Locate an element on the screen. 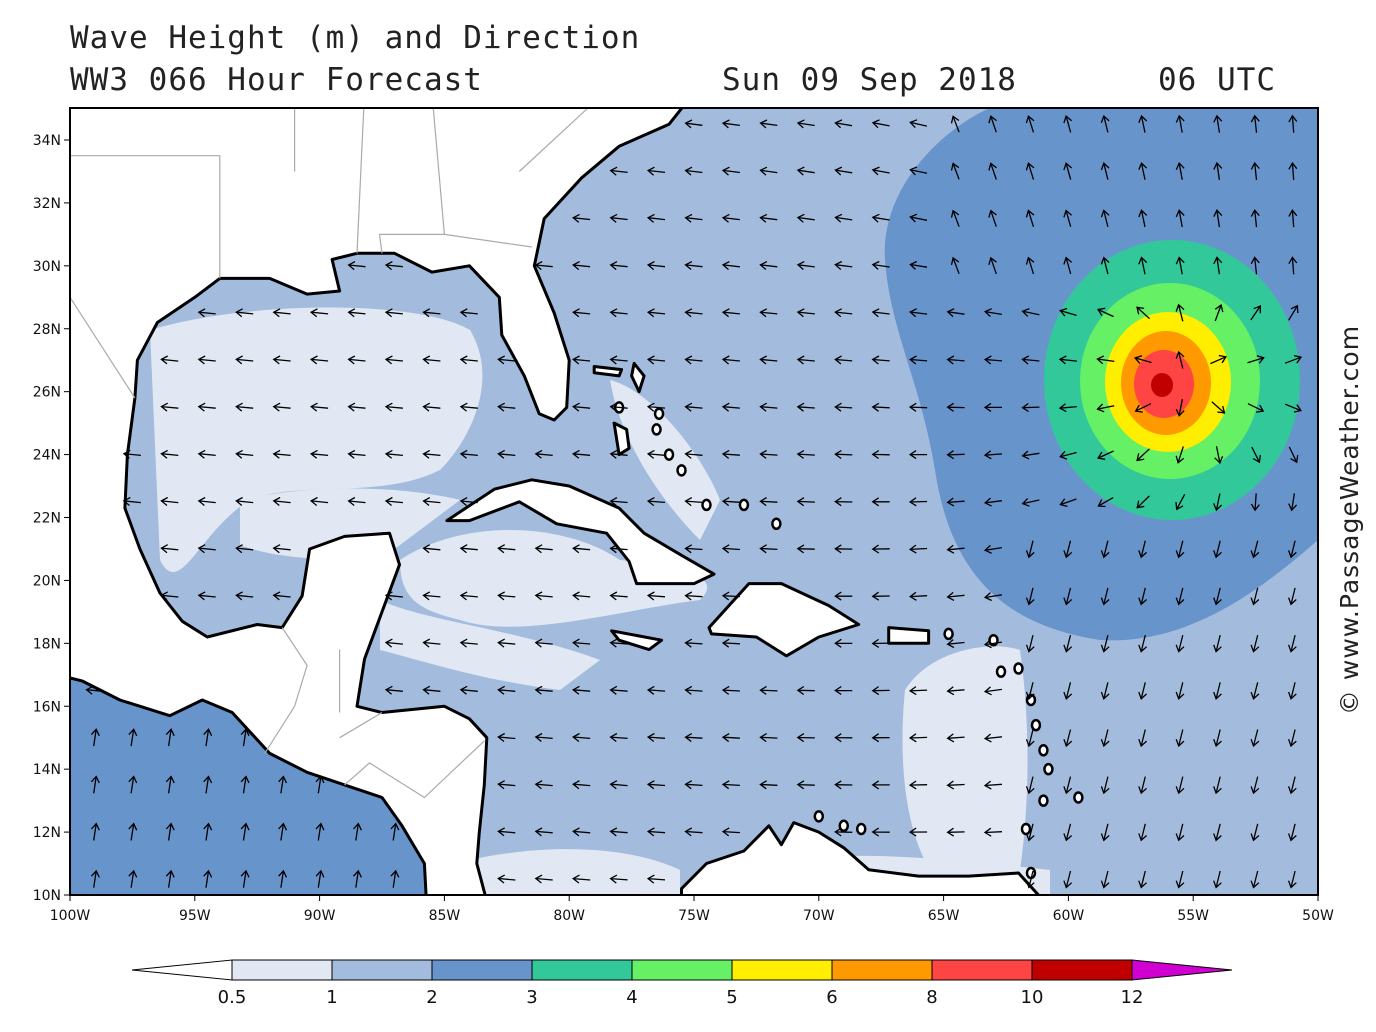  colorbar-label: 2 is located at coordinates (431, 997).